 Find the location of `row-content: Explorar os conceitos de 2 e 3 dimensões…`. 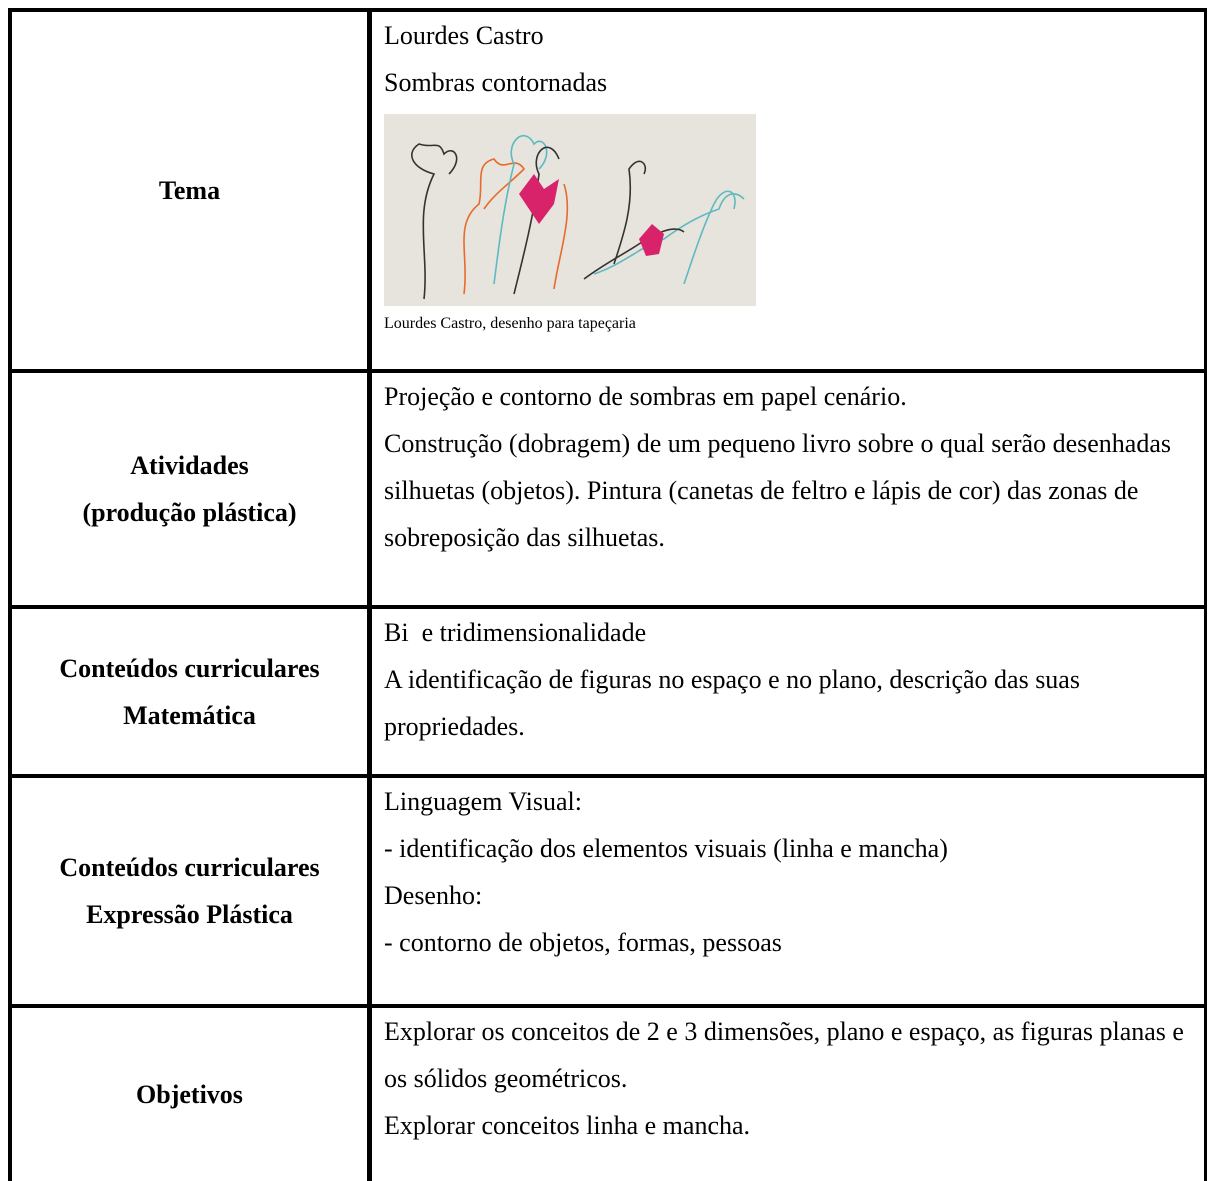

row-content: Explorar os conceitos de 2 e 3 dimensões… is located at coordinates (788, 1093).